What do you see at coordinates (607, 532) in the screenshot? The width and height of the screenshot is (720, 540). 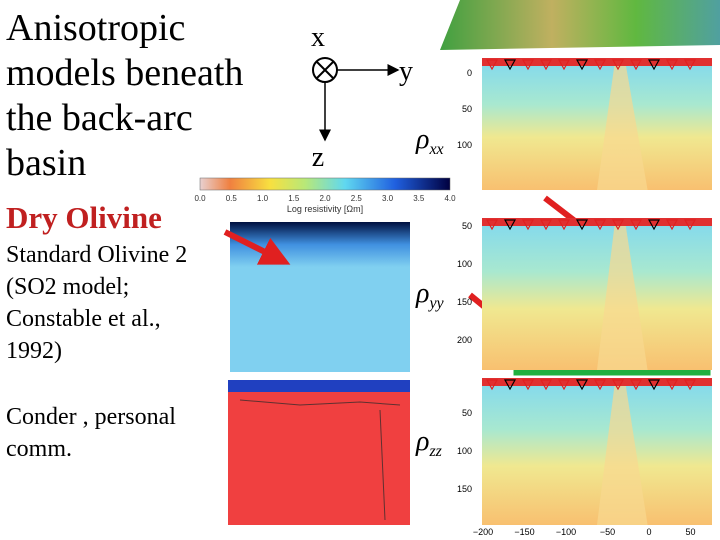 I see `distance-tick-label: −50` at bounding box center [607, 532].